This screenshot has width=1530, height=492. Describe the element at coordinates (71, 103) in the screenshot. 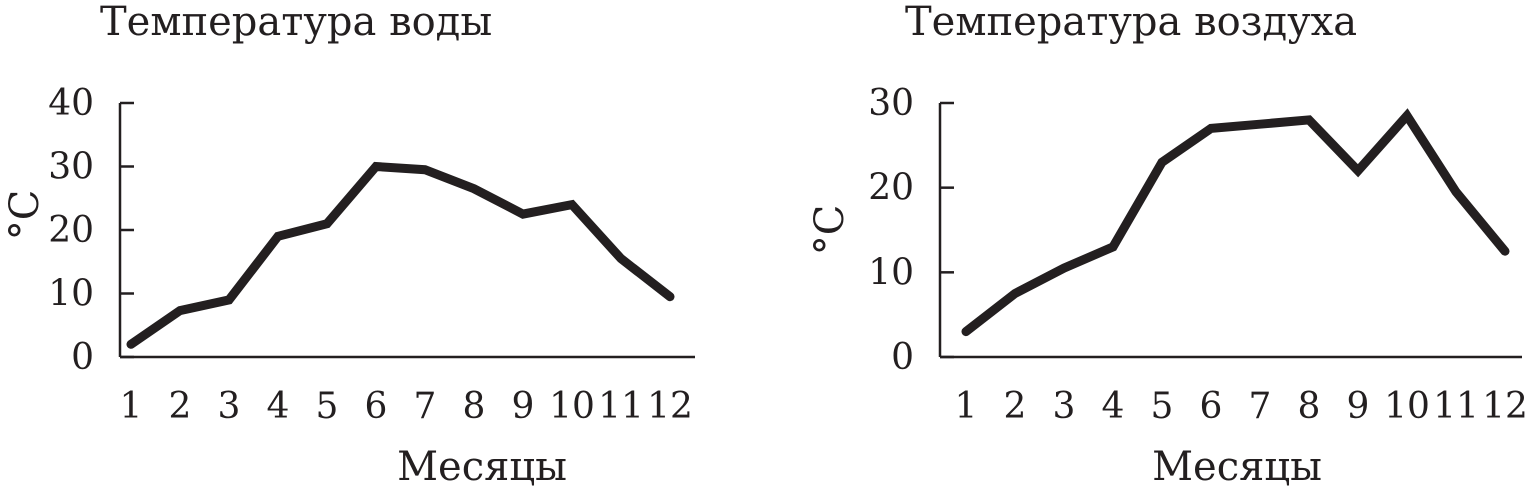

I see `y-tick-label: 40` at that location.